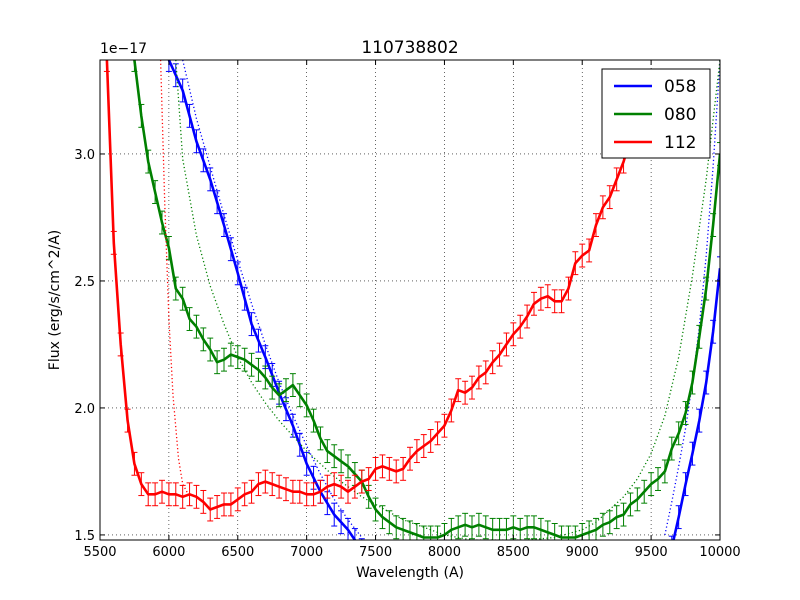  Describe the element at coordinates (410, 573) in the screenshot. I see `x-axis-label: Wavelength (A)` at that location.